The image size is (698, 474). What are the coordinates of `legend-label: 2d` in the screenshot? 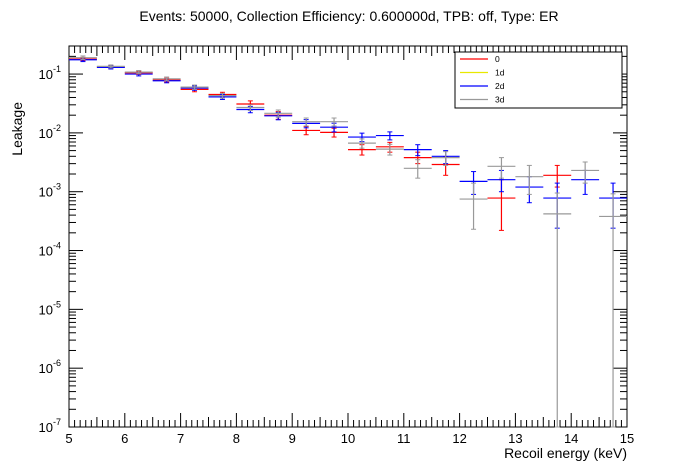 It's located at (500, 86).